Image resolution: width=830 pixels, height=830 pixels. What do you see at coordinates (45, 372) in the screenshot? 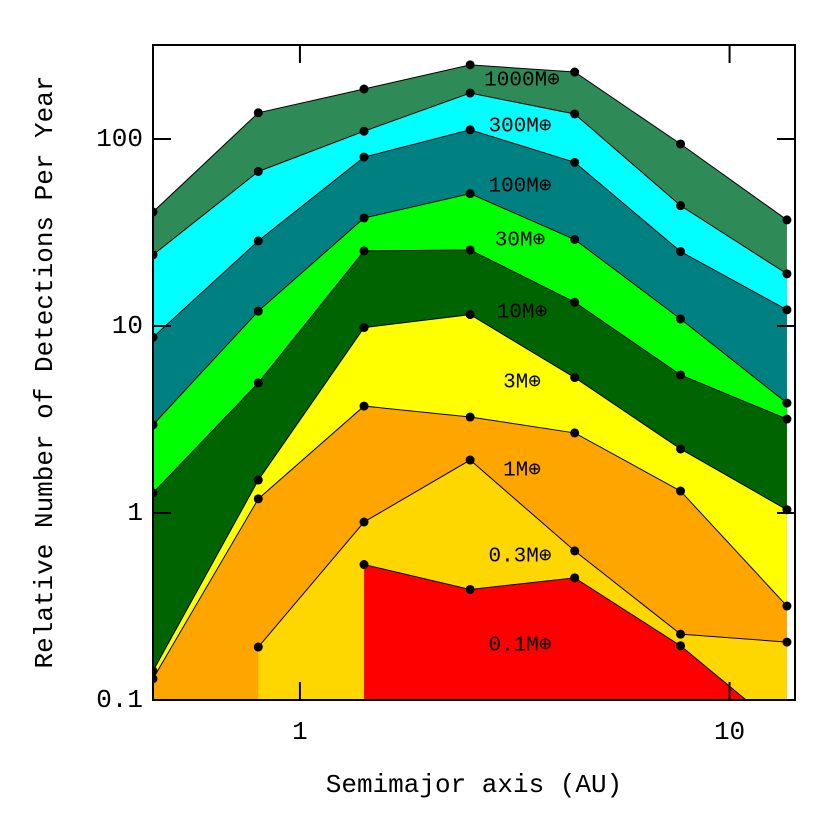
I see `y-axis-label: Relative Number of Detections Per Year` at bounding box center [45, 372].